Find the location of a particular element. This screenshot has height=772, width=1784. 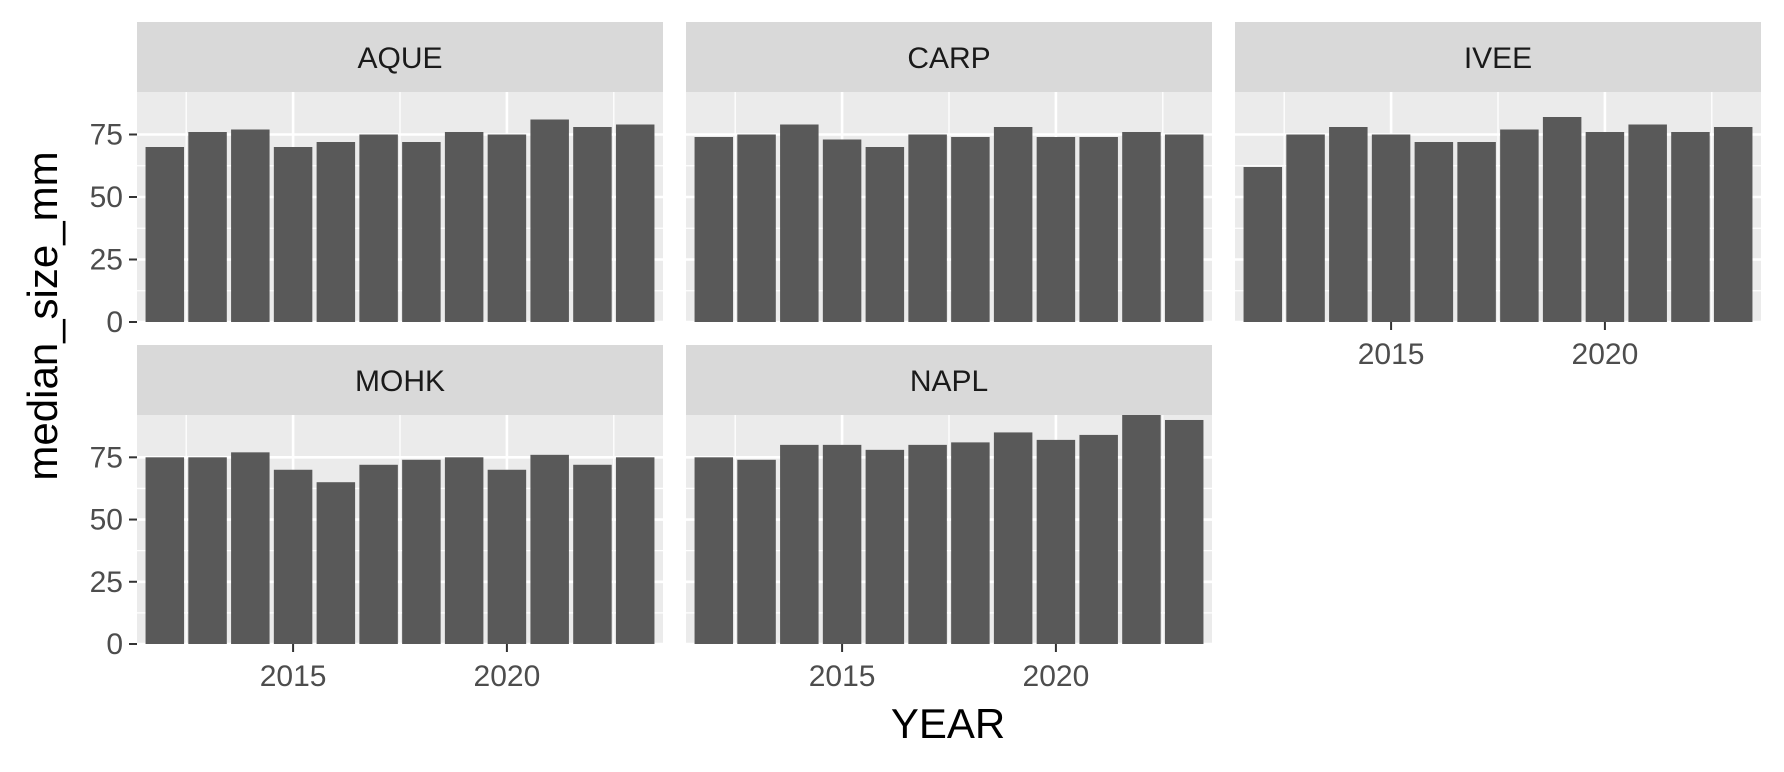

facet-panel-aque: AQUE 0 25 50 75 is located at coordinates (376, 180).